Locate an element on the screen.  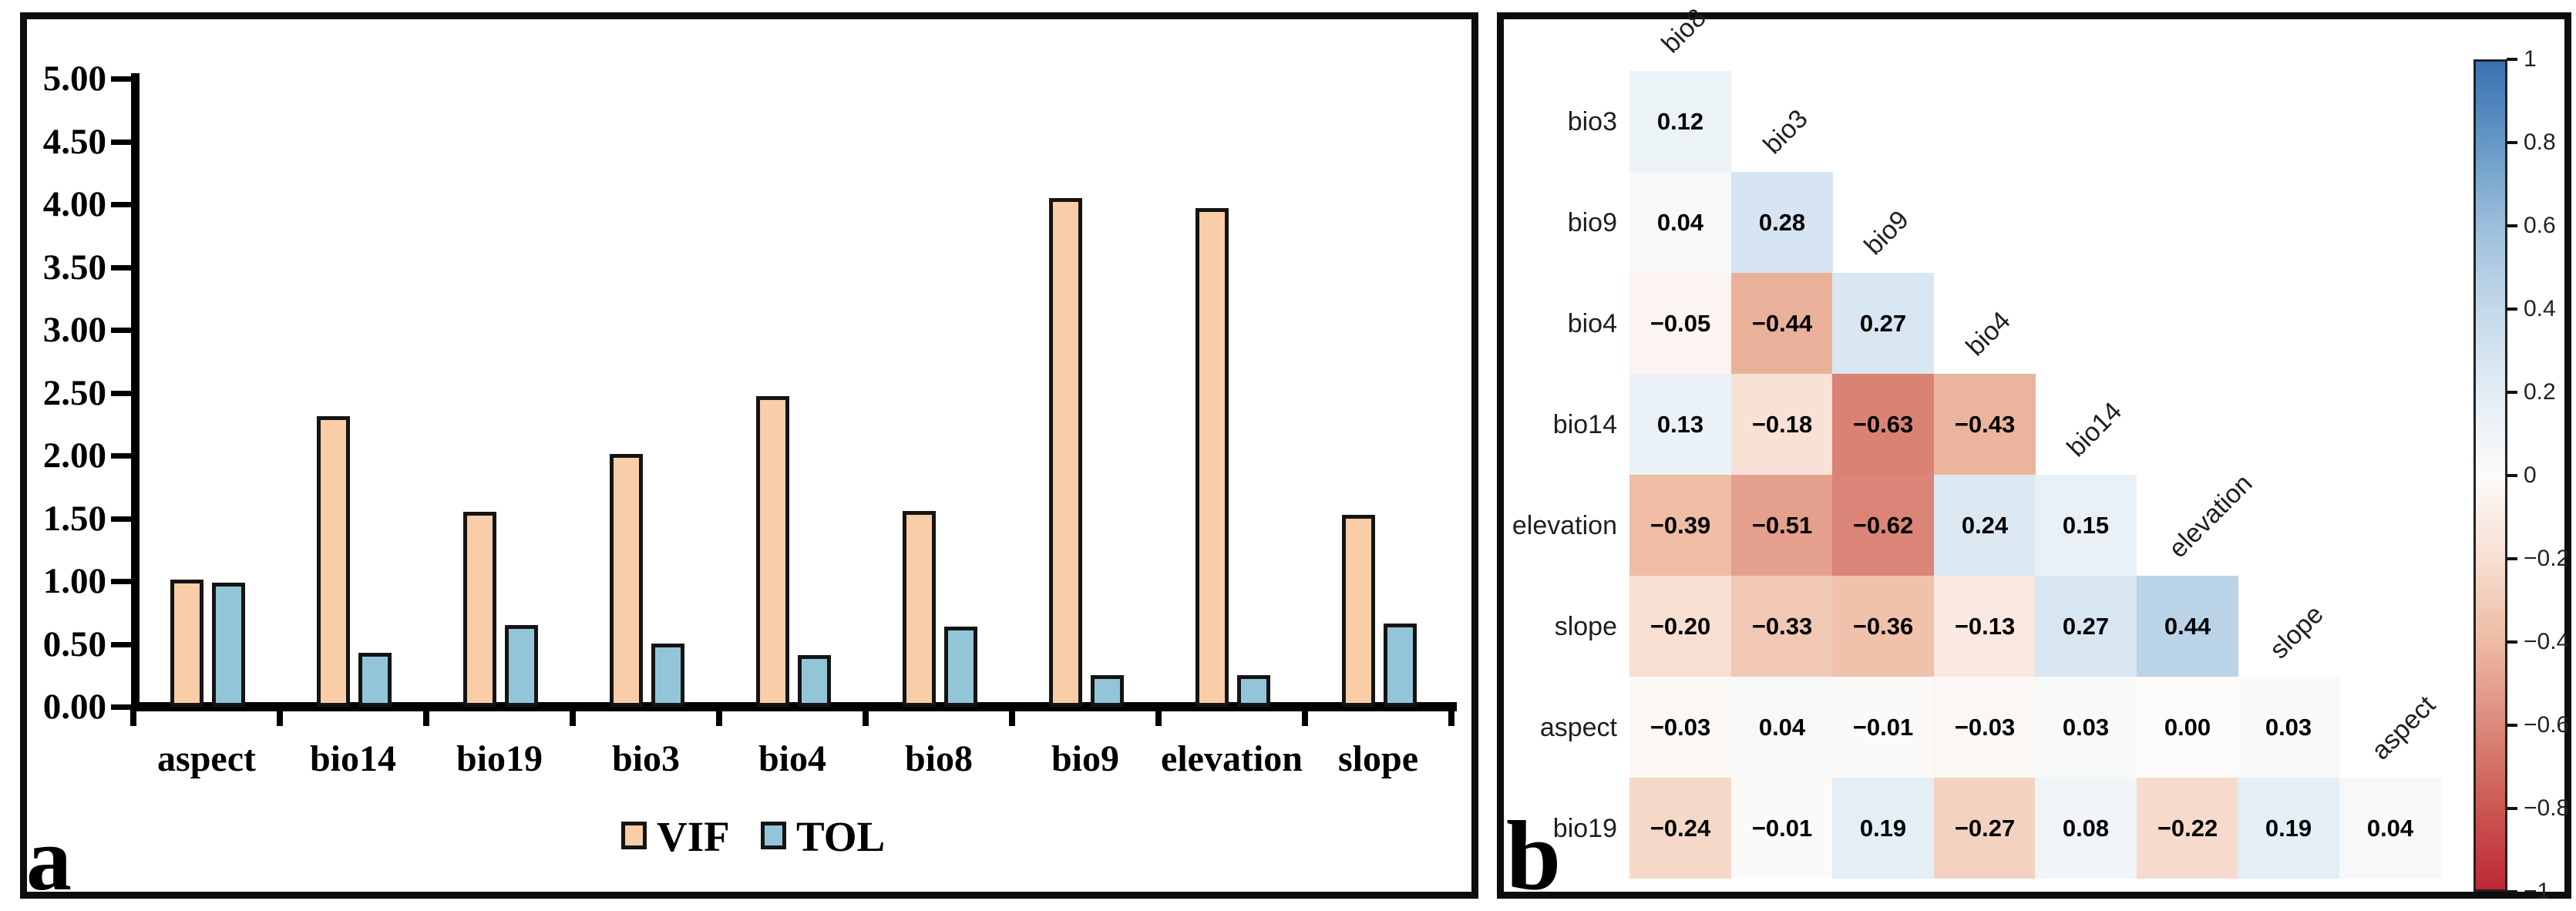
y-axis-line is located at coordinates (135, 392).